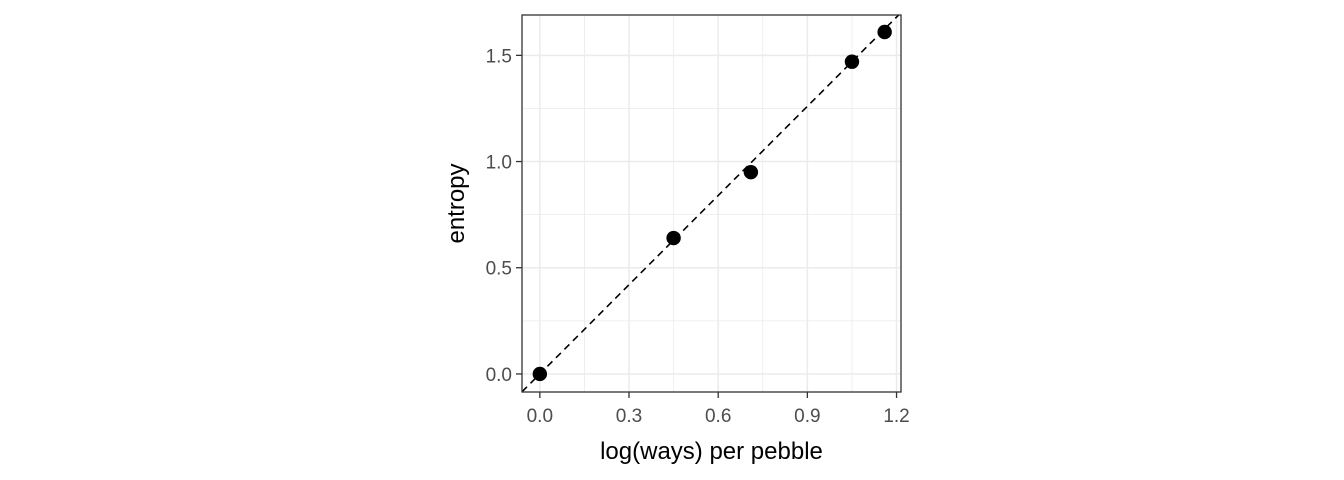 The height and width of the screenshot is (480, 1344). I want to click on x-tick-label: 1.2, so click(896, 416).